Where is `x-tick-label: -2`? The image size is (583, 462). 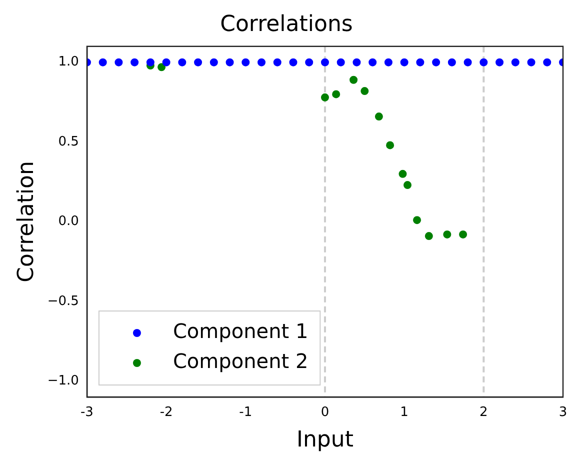 x-tick-label: -2 is located at coordinates (166, 412).